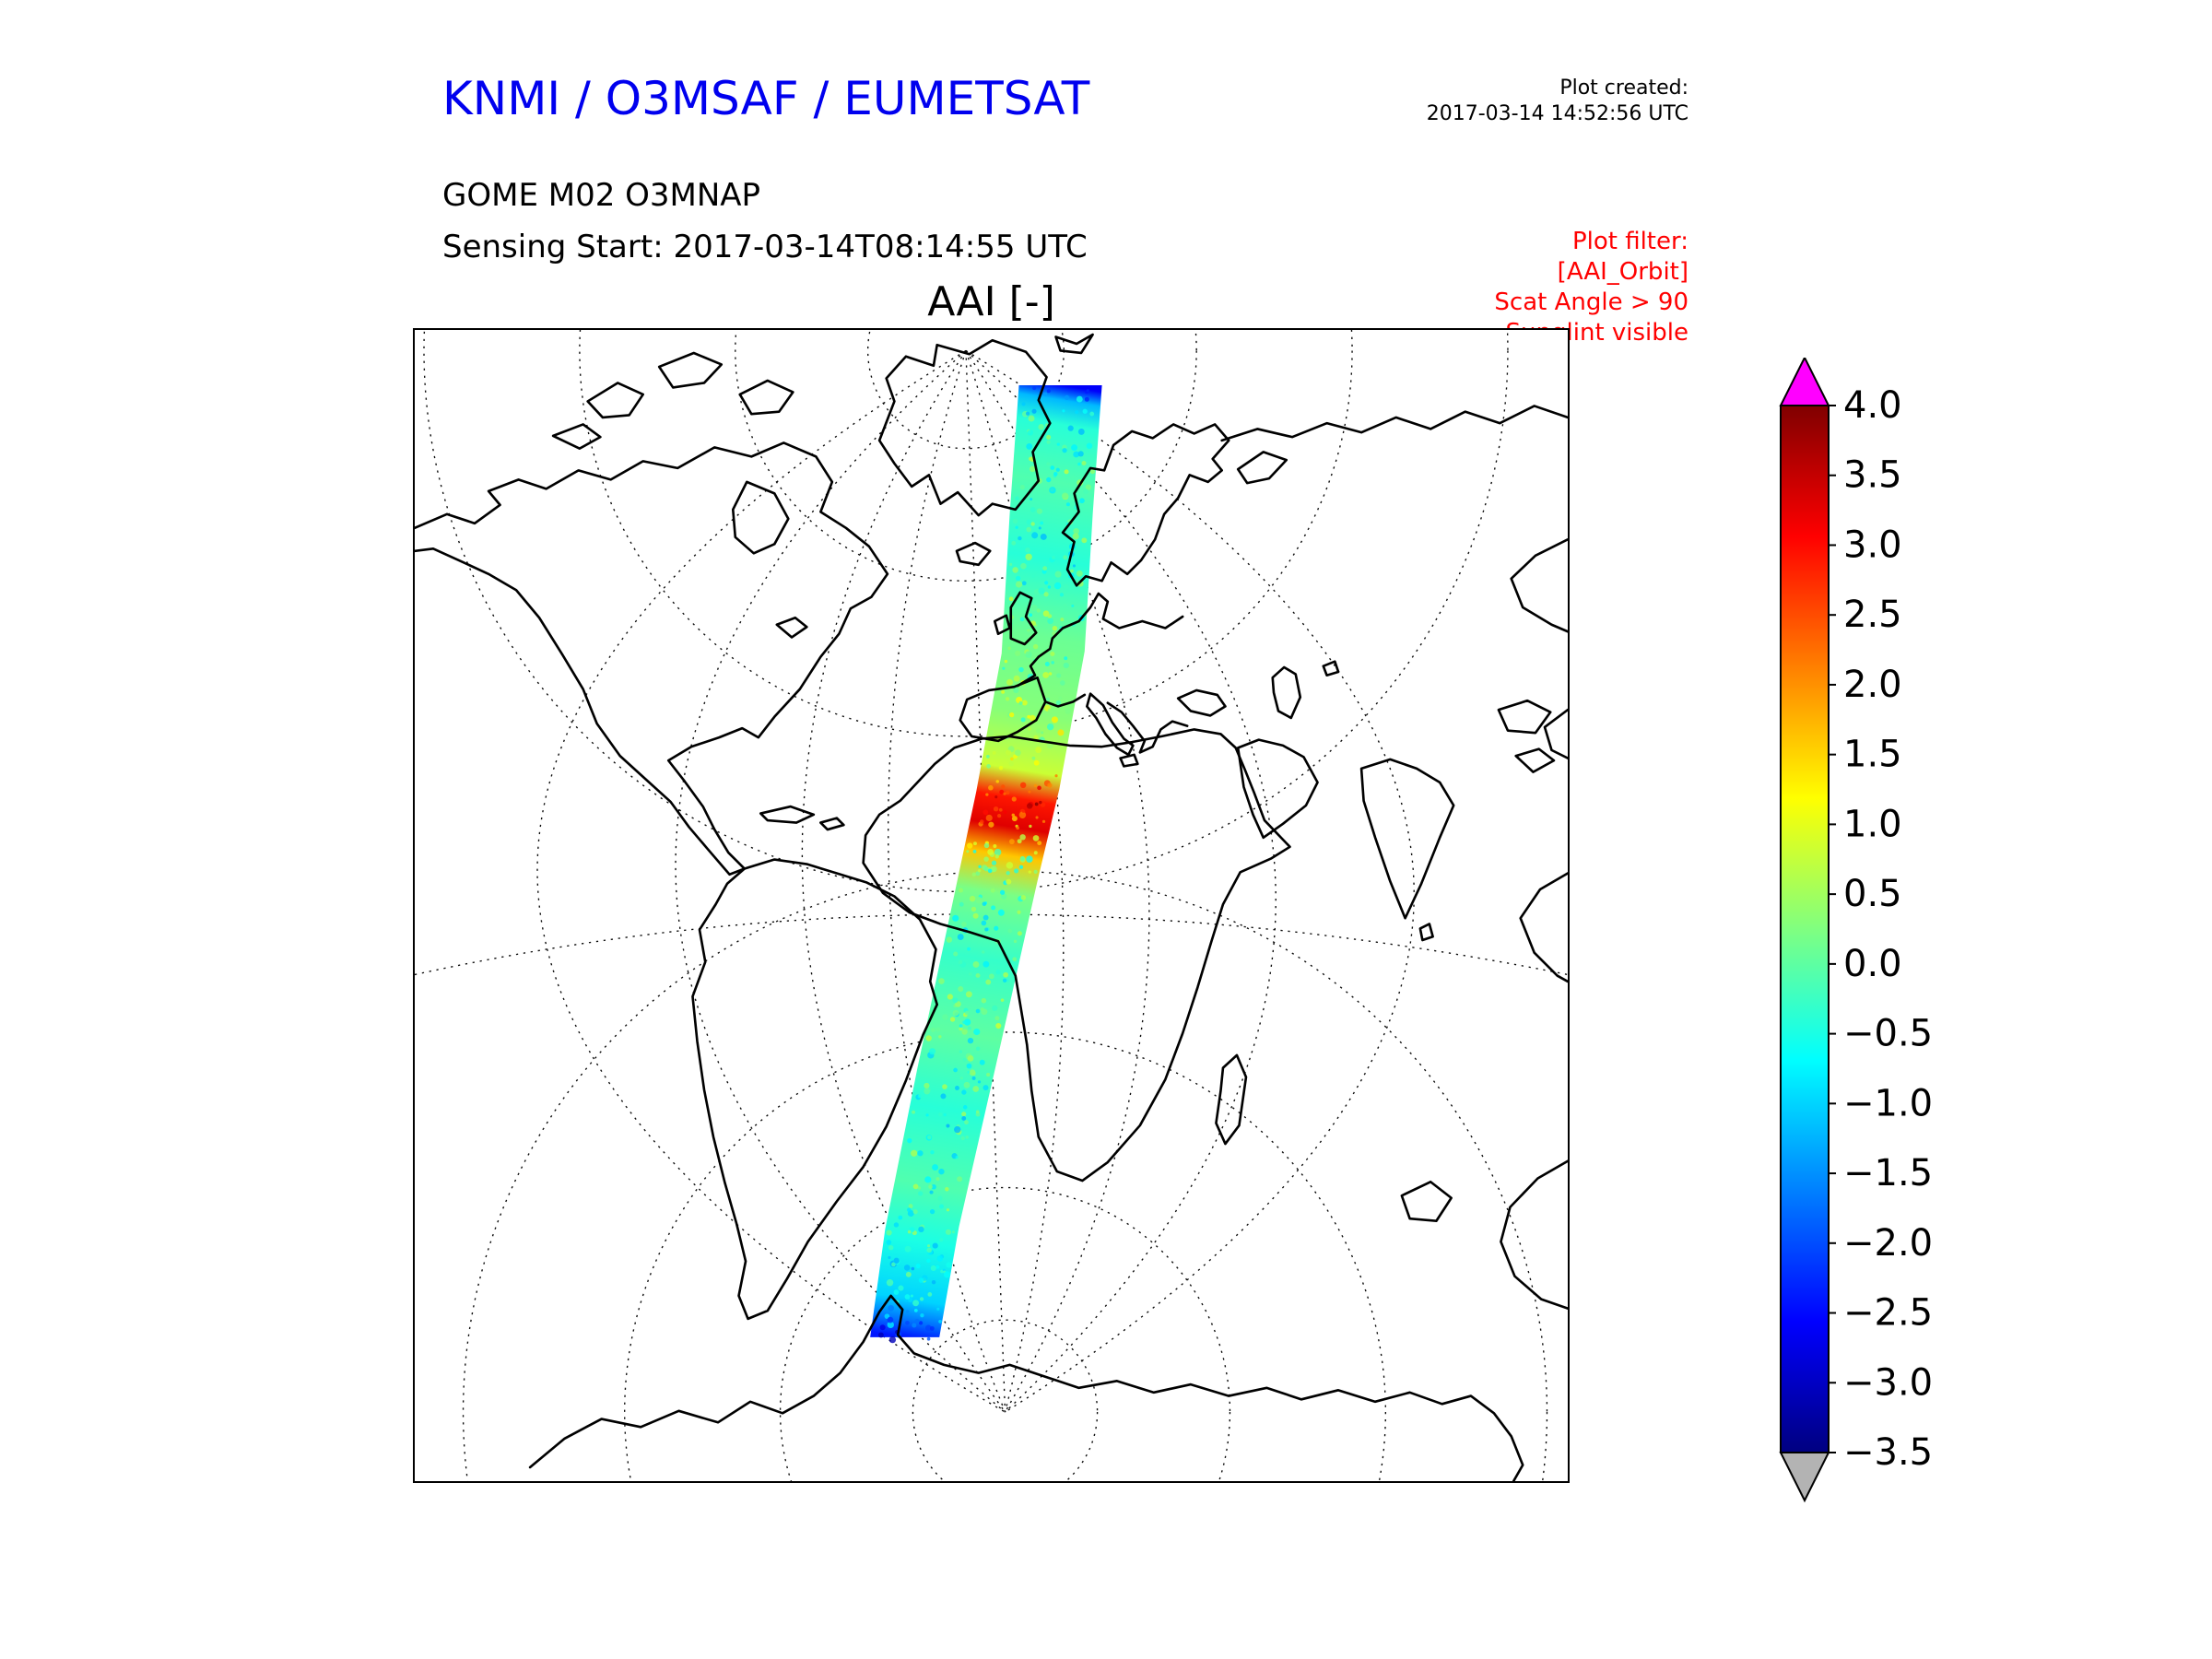 The width and height of the screenshot is (2212, 1659). What do you see at coordinates (1872, 615) in the screenshot?
I see `colorbar-tick-label: 2.5` at bounding box center [1872, 615].